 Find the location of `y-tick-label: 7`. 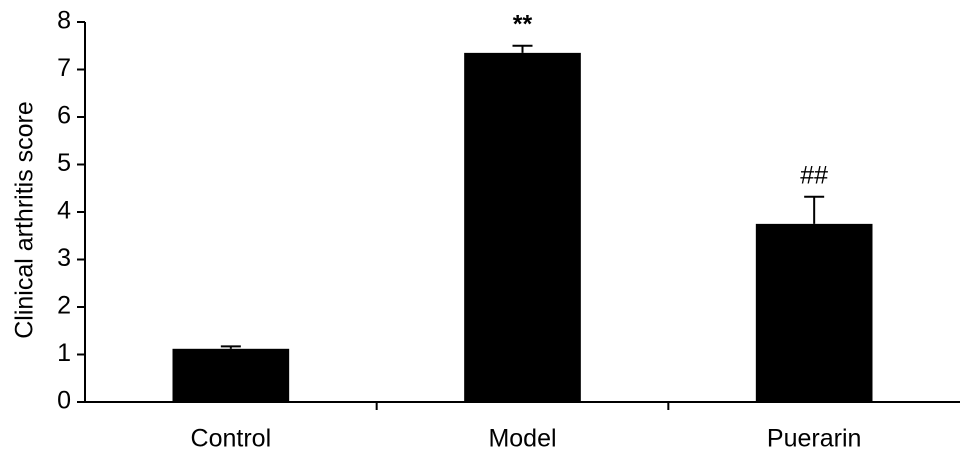

y-tick-label: 7 is located at coordinates (64, 68).